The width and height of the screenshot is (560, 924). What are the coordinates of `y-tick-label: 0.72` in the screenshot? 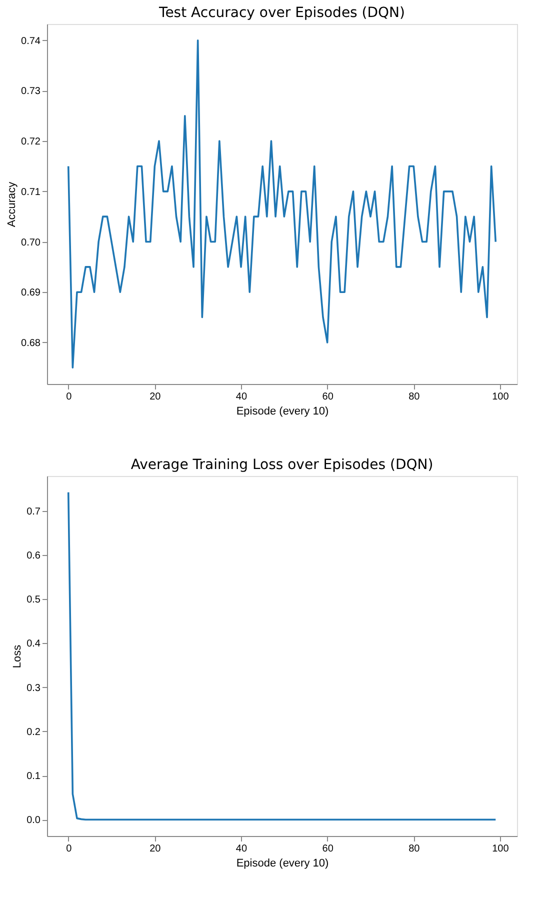 It's located at (31, 142).